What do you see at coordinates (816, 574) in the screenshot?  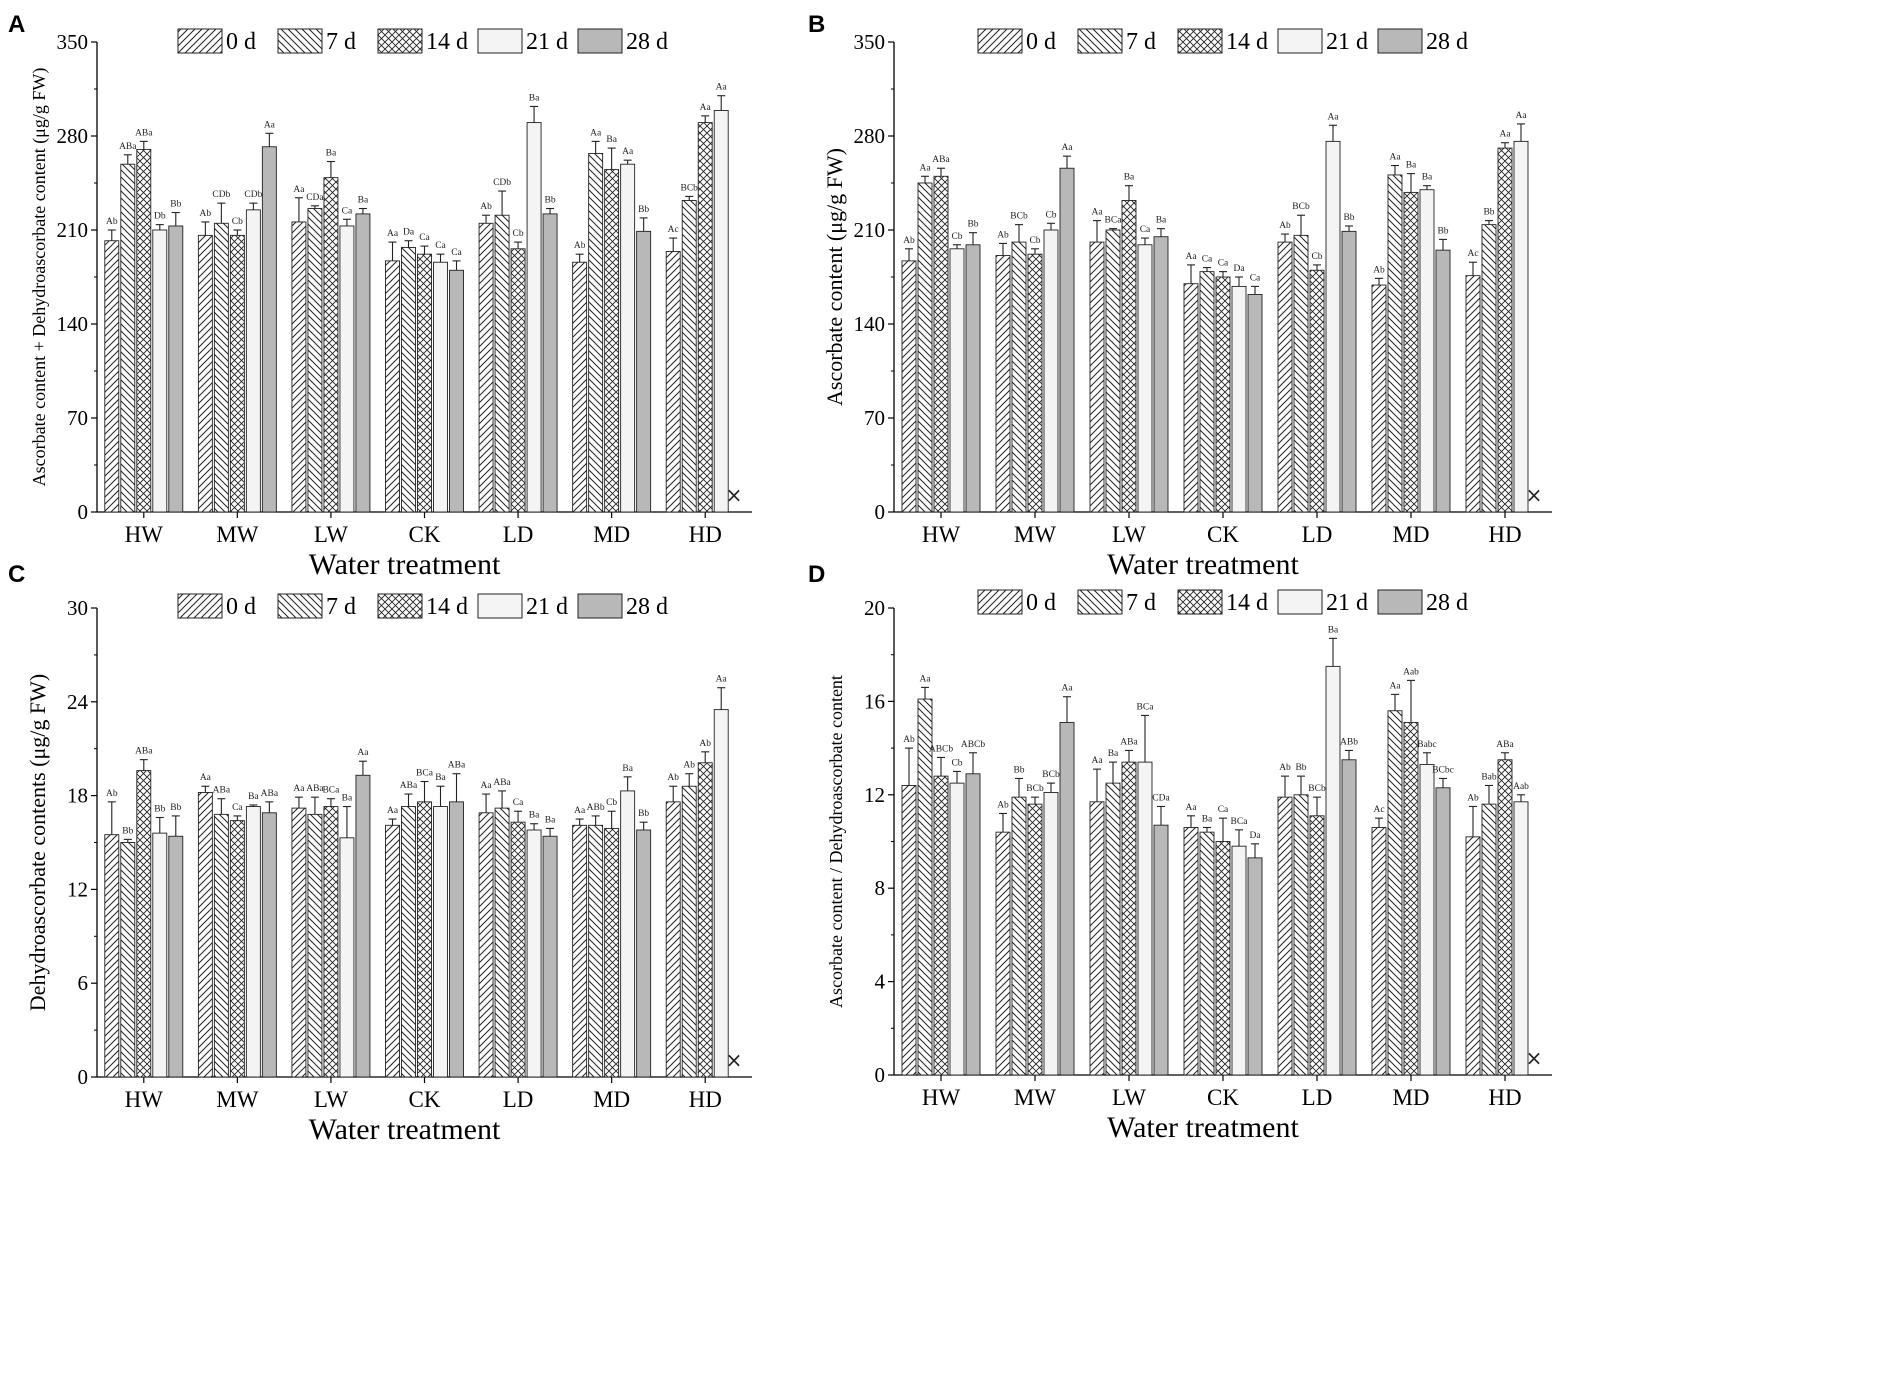 I see `panel-letter: D` at bounding box center [816, 574].